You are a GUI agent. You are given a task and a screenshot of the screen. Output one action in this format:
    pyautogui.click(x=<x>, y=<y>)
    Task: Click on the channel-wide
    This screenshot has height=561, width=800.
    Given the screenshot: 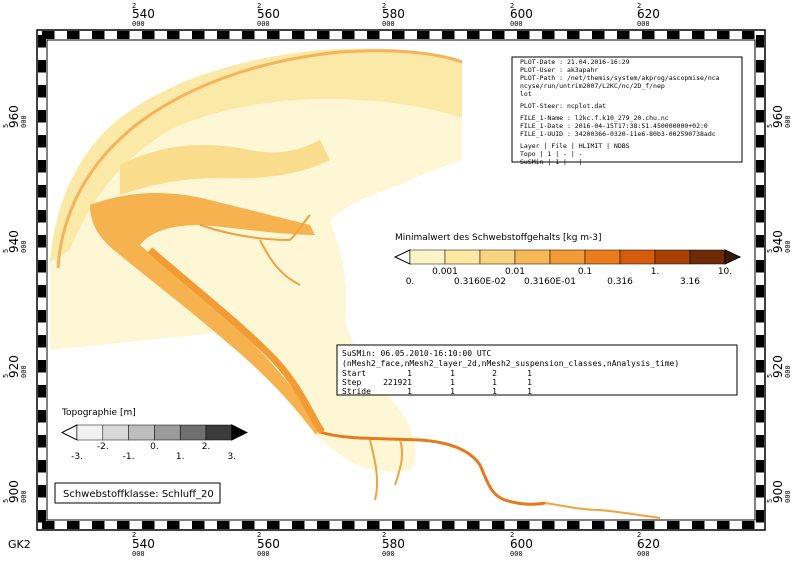 What is the action you would take?
    pyautogui.click(x=236, y=341)
    